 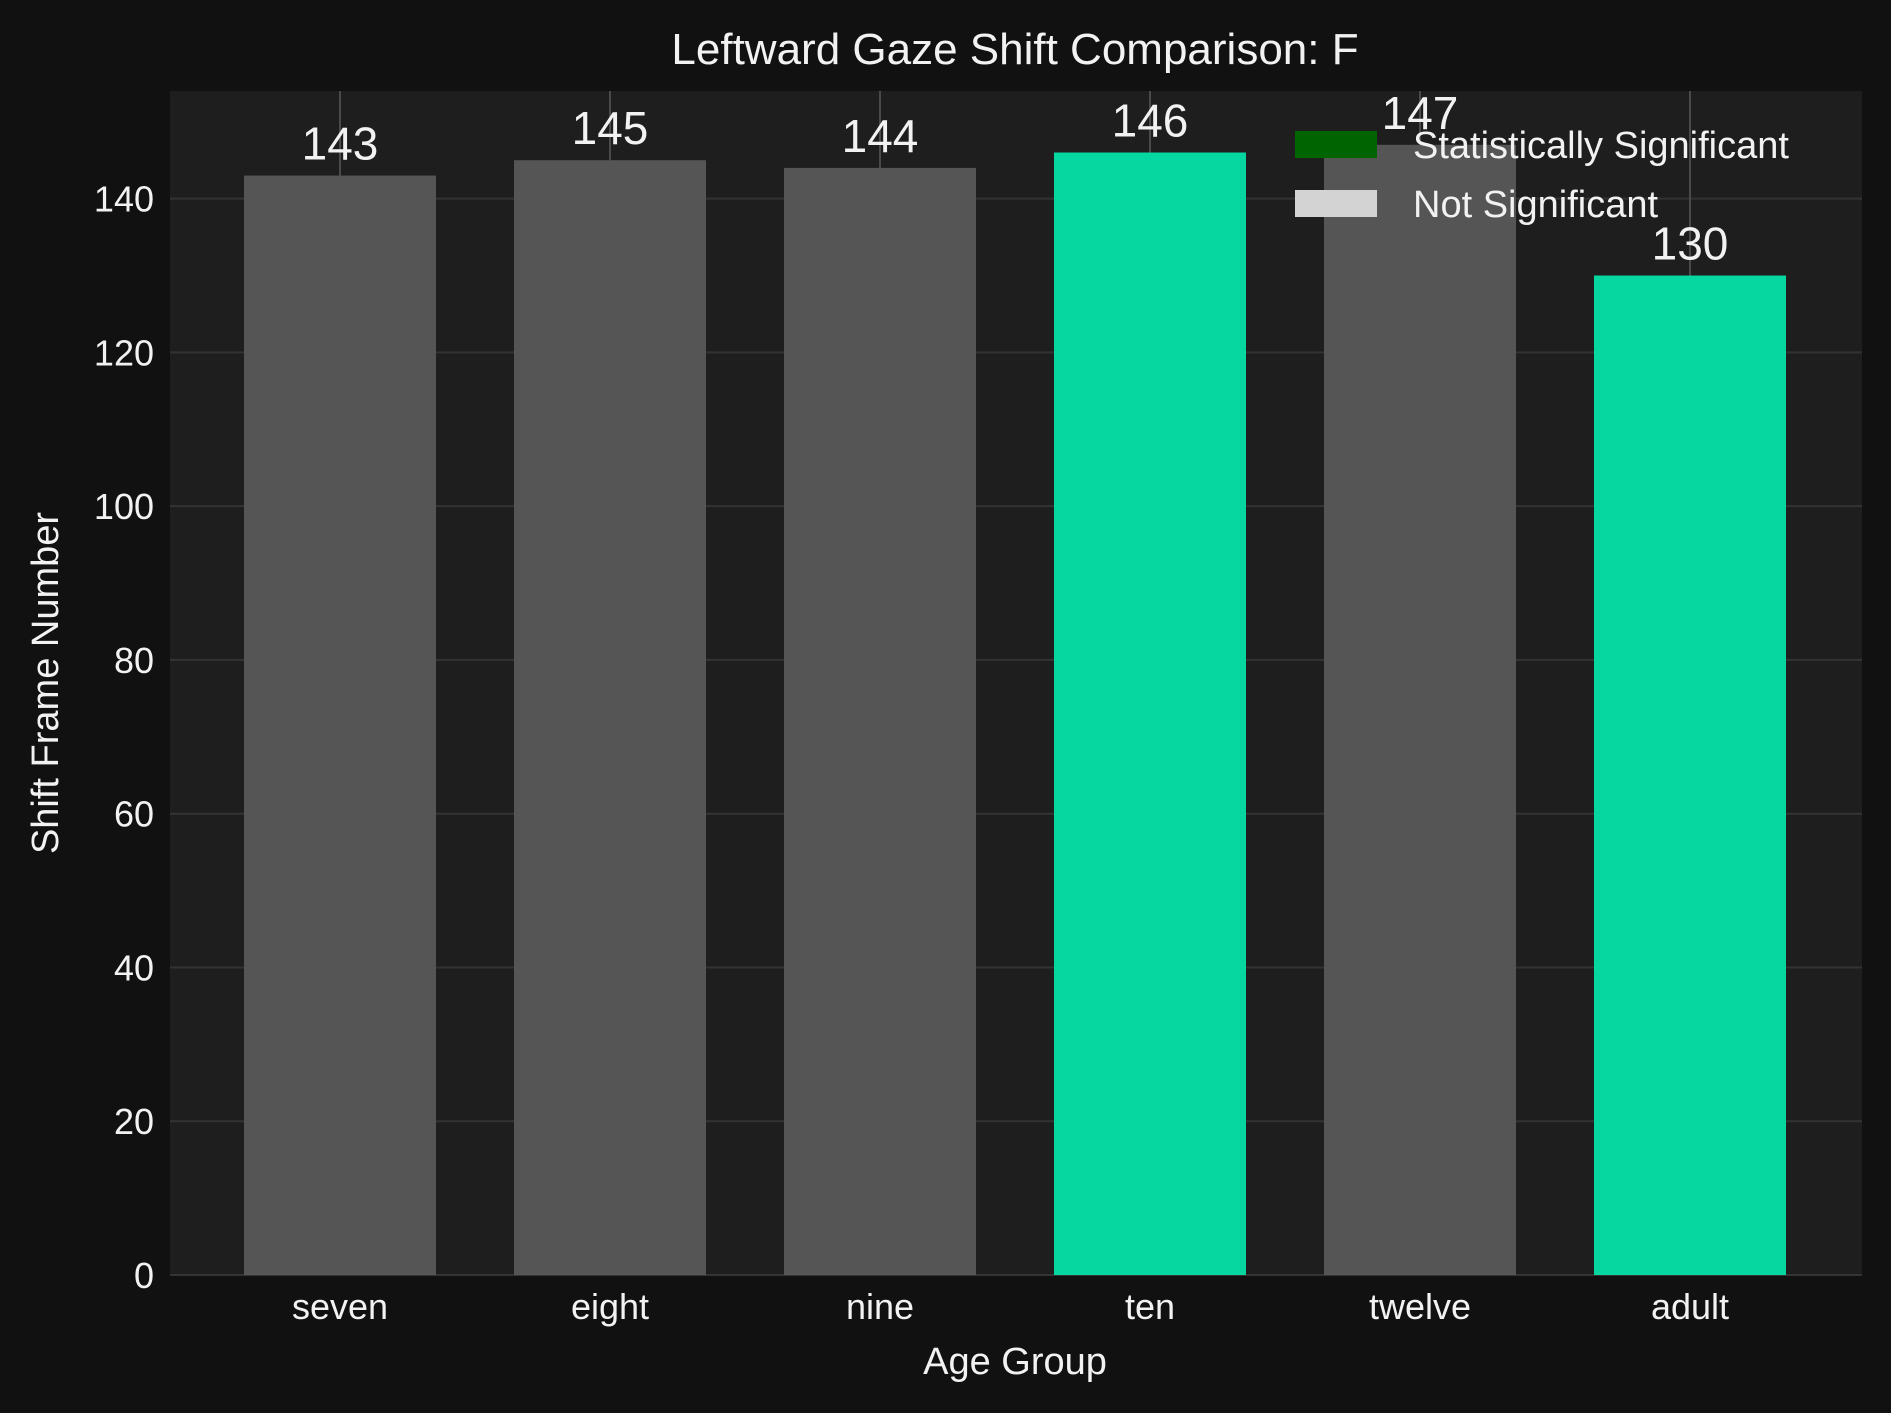 What do you see at coordinates (1601, 146) in the screenshot?
I see `legend-label-significant: Statistically Significant` at bounding box center [1601, 146].